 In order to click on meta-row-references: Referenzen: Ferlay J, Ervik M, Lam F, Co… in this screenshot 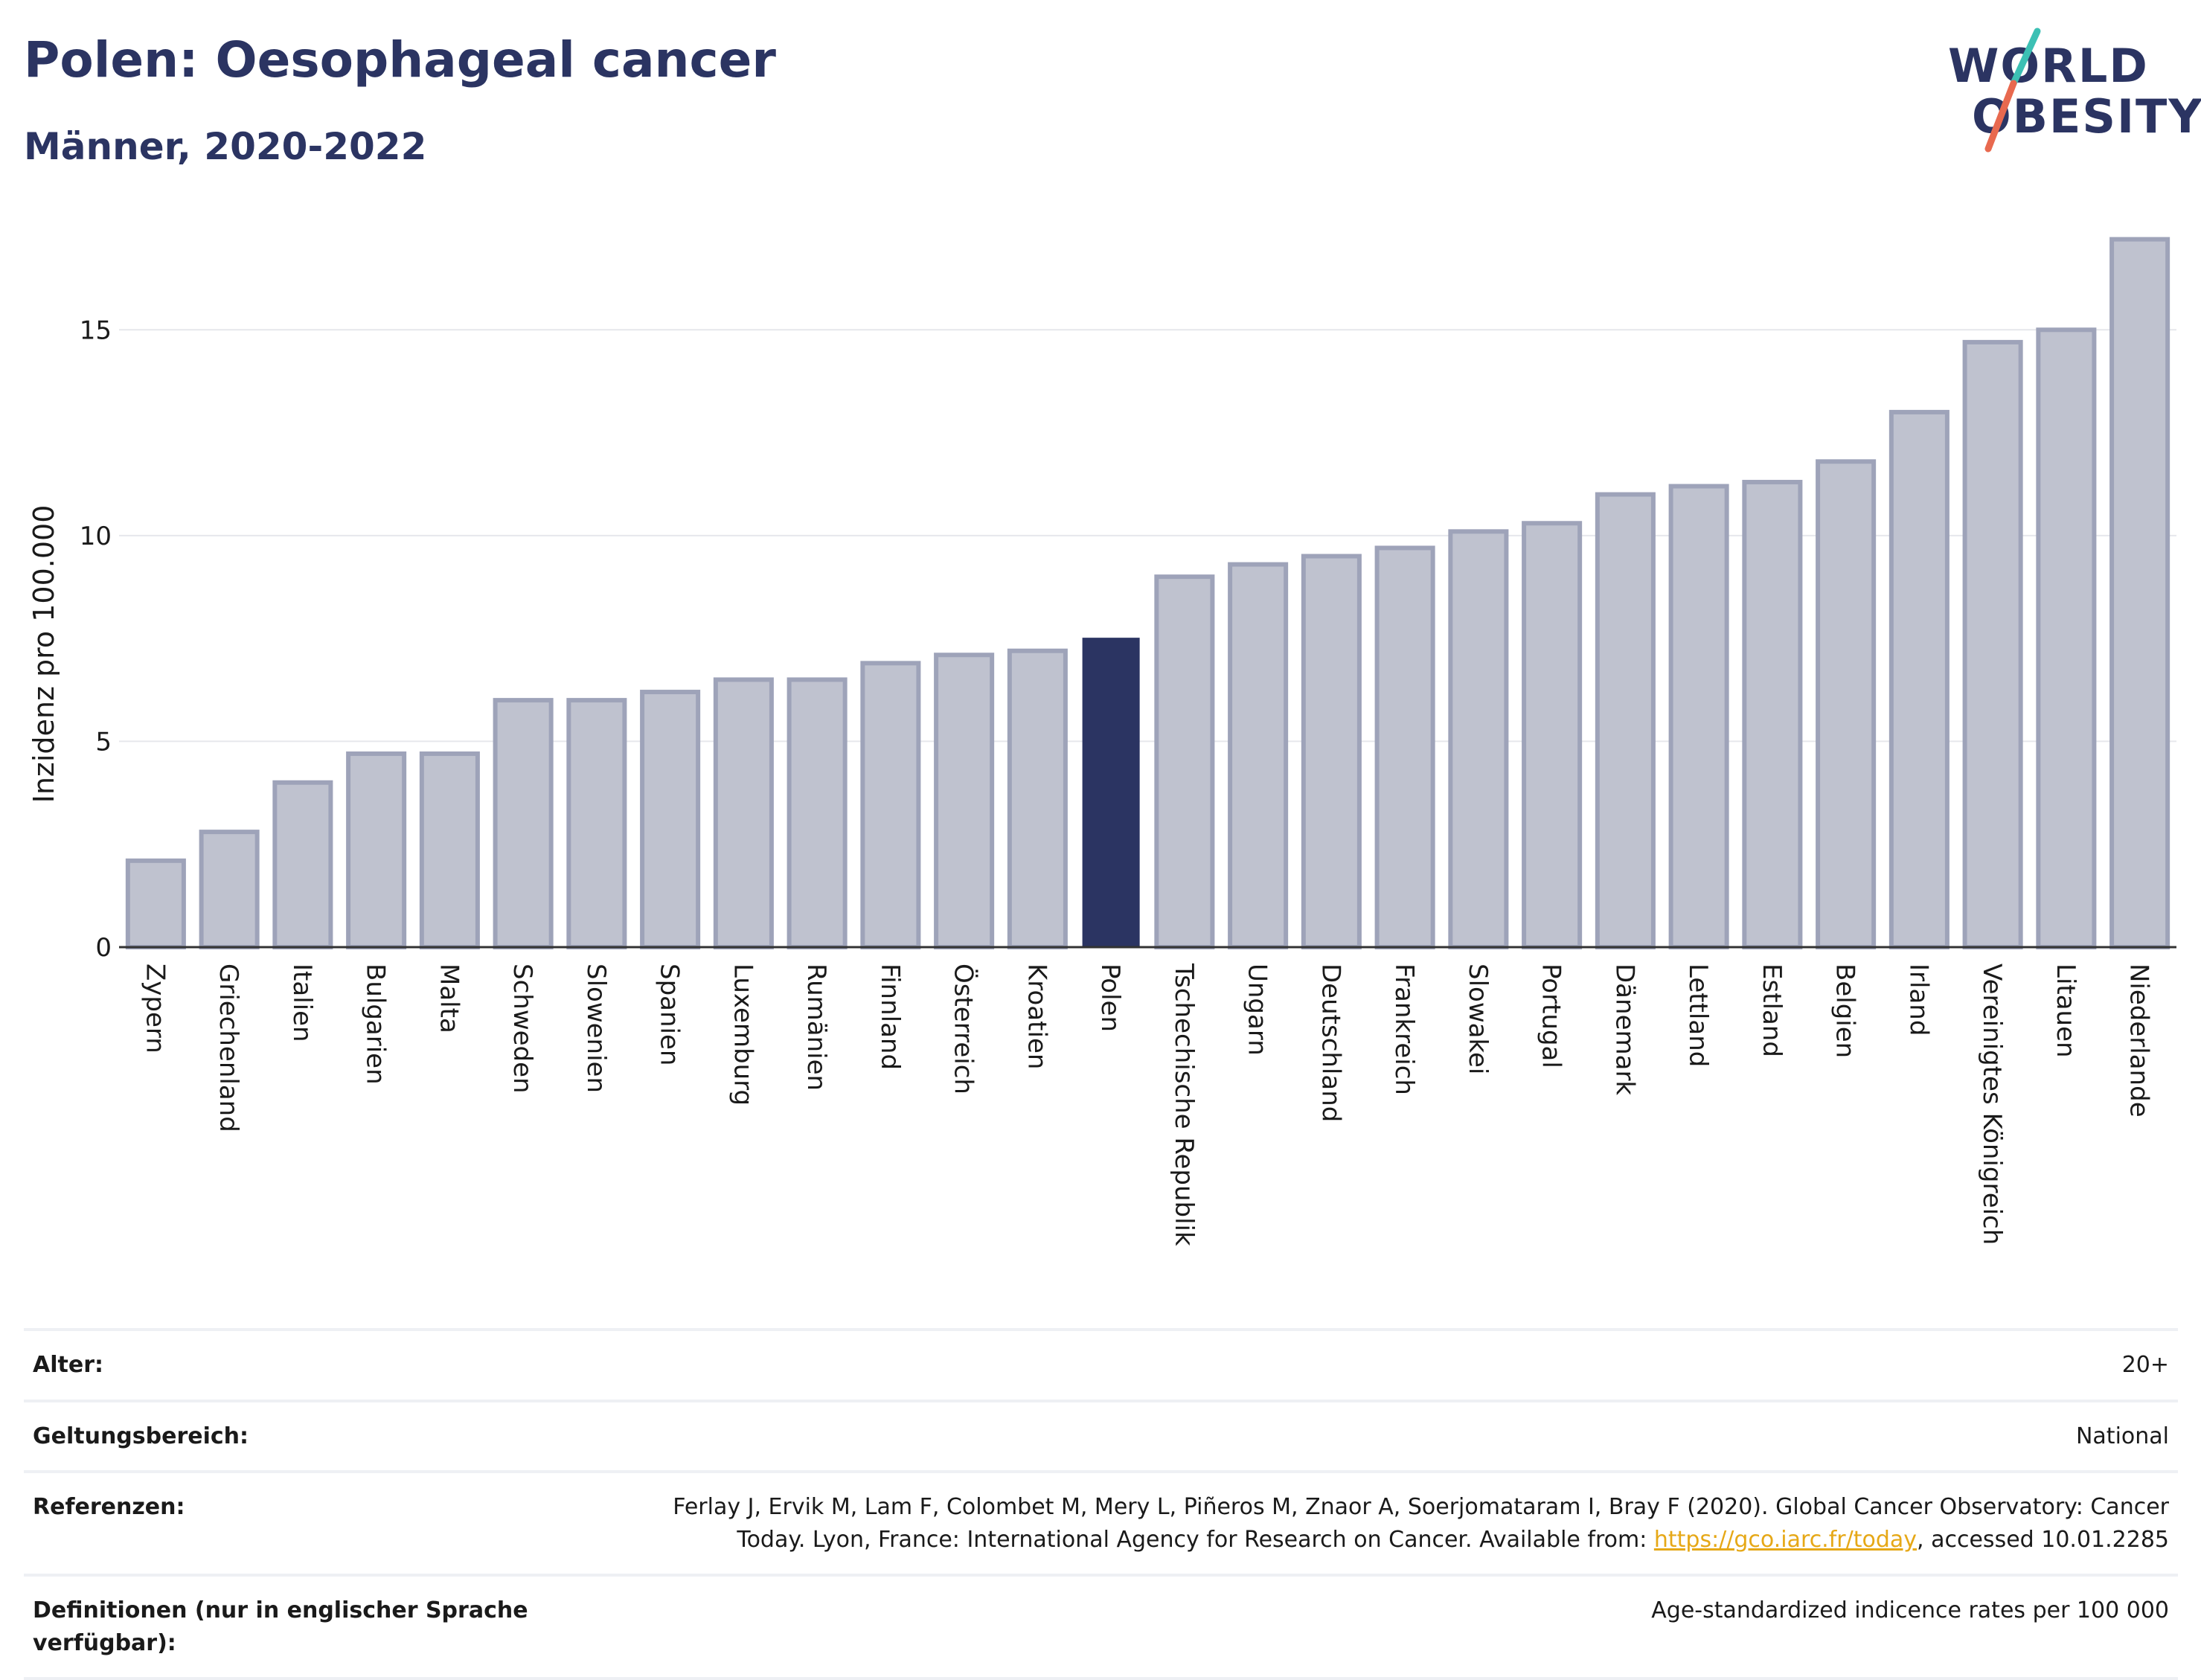, I will do `click(1101, 1524)`.